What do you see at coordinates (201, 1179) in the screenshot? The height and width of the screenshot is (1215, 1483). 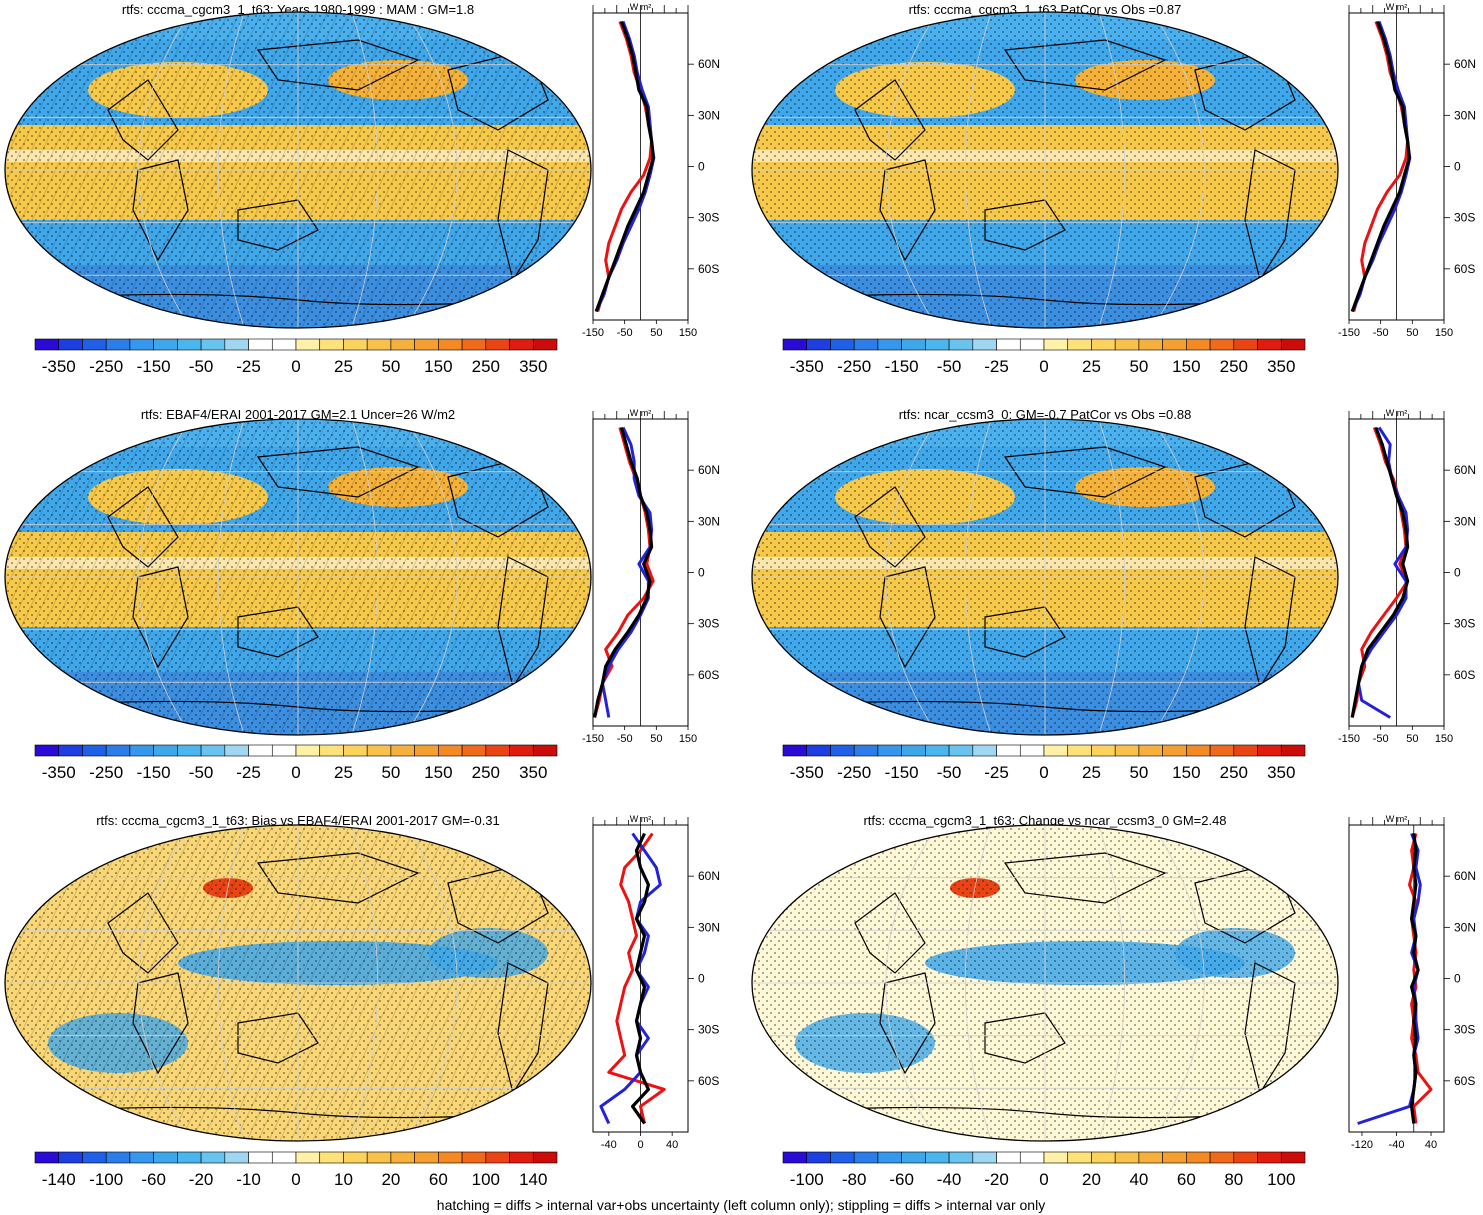 I see `colorbar-label: -20` at bounding box center [201, 1179].